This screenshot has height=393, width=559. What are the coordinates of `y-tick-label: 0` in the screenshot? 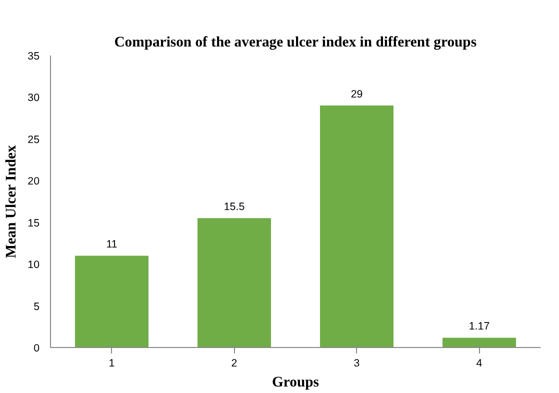 It's located at (37, 348).